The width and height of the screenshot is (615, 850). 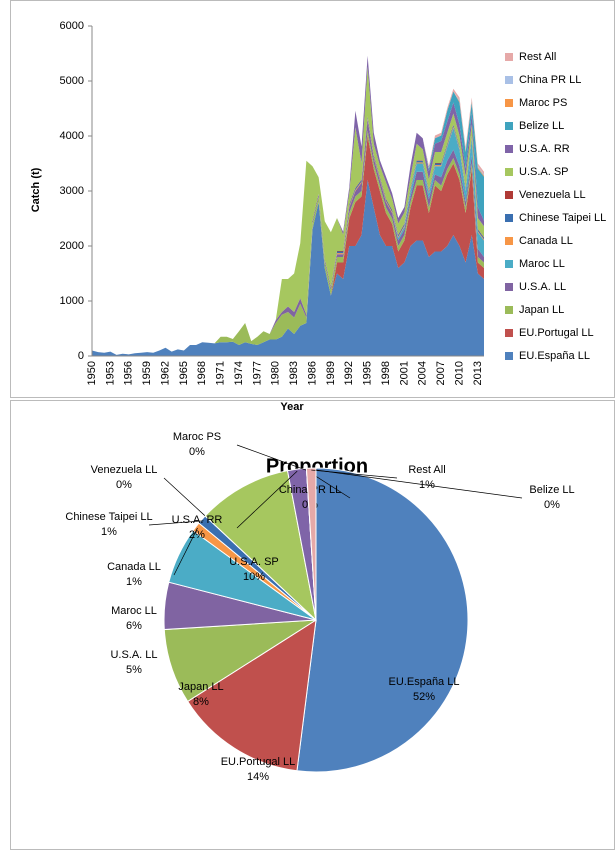 I want to click on pie-value-label: 52%, so click(x=424, y=697).